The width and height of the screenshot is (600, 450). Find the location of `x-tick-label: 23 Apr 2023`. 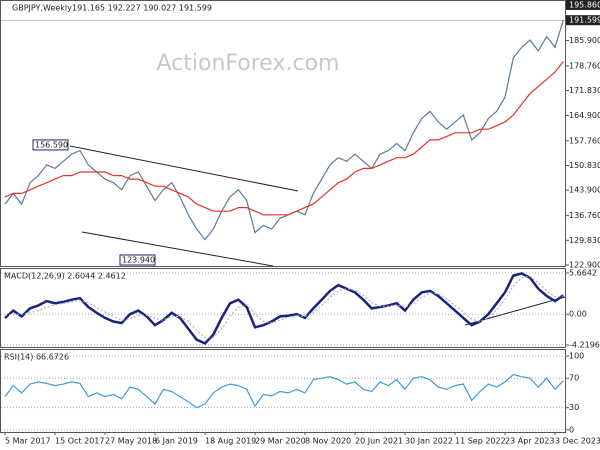

x-tick-label: 23 Apr 2023 is located at coordinates (529, 441).